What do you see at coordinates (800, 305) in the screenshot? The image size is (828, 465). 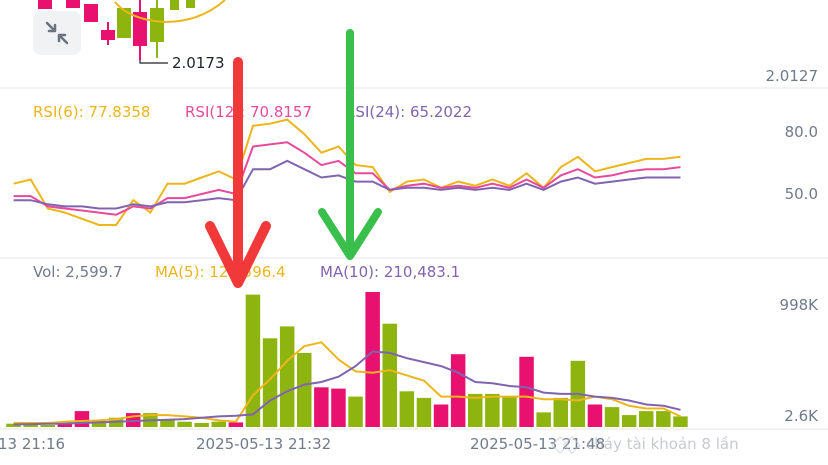 I see `volume-axis-label-max: 998K` at bounding box center [800, 305].